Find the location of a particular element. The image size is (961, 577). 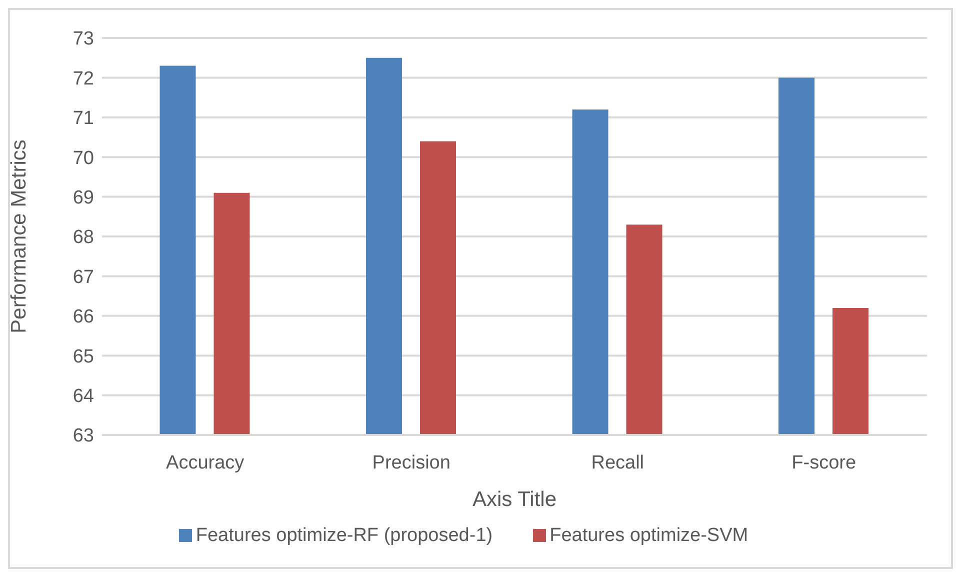

y-axis-title: Performance Metrics is located at coordinates (18, 237).